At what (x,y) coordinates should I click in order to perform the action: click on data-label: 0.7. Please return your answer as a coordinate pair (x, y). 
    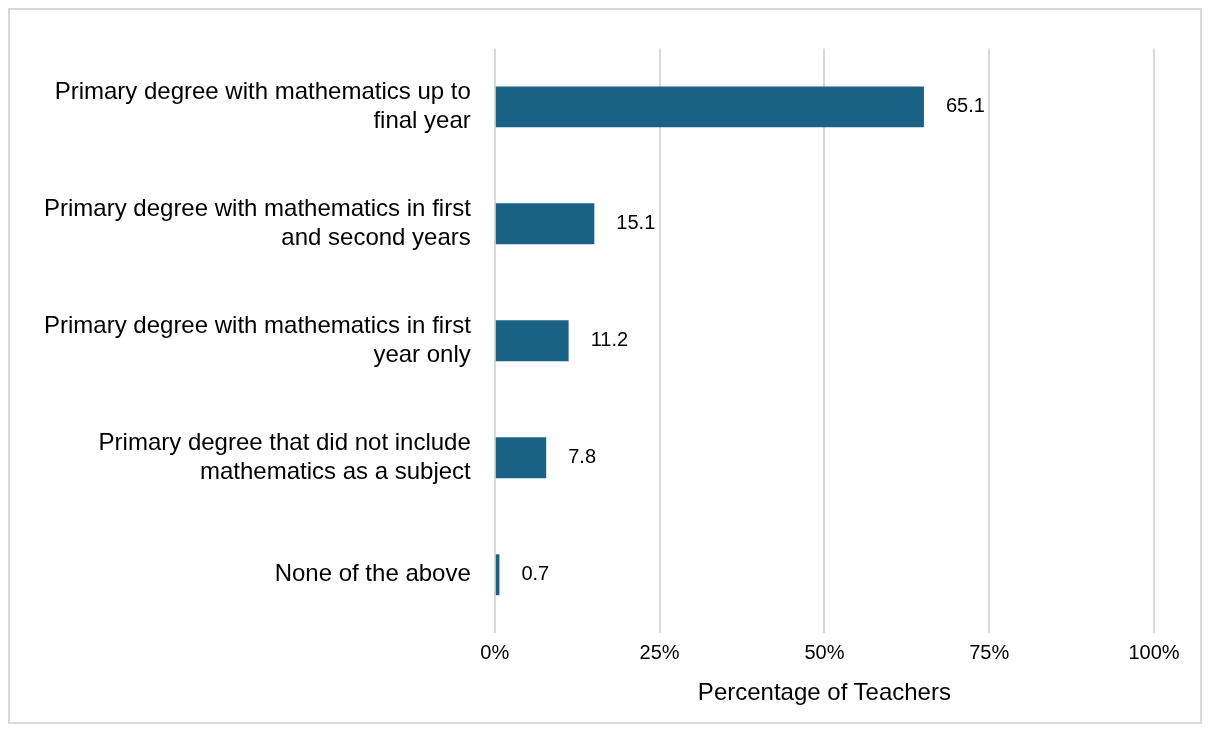
    Looking at the image, I should click on (535, 573).